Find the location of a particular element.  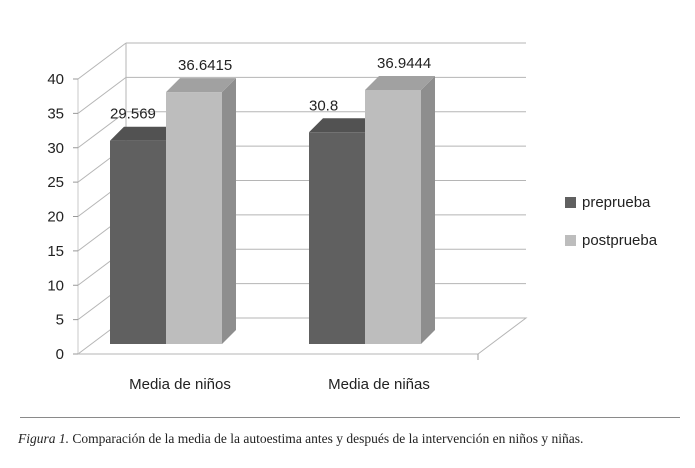

legend-label-preprueba: preprueba is located at coordinates (616, 202).